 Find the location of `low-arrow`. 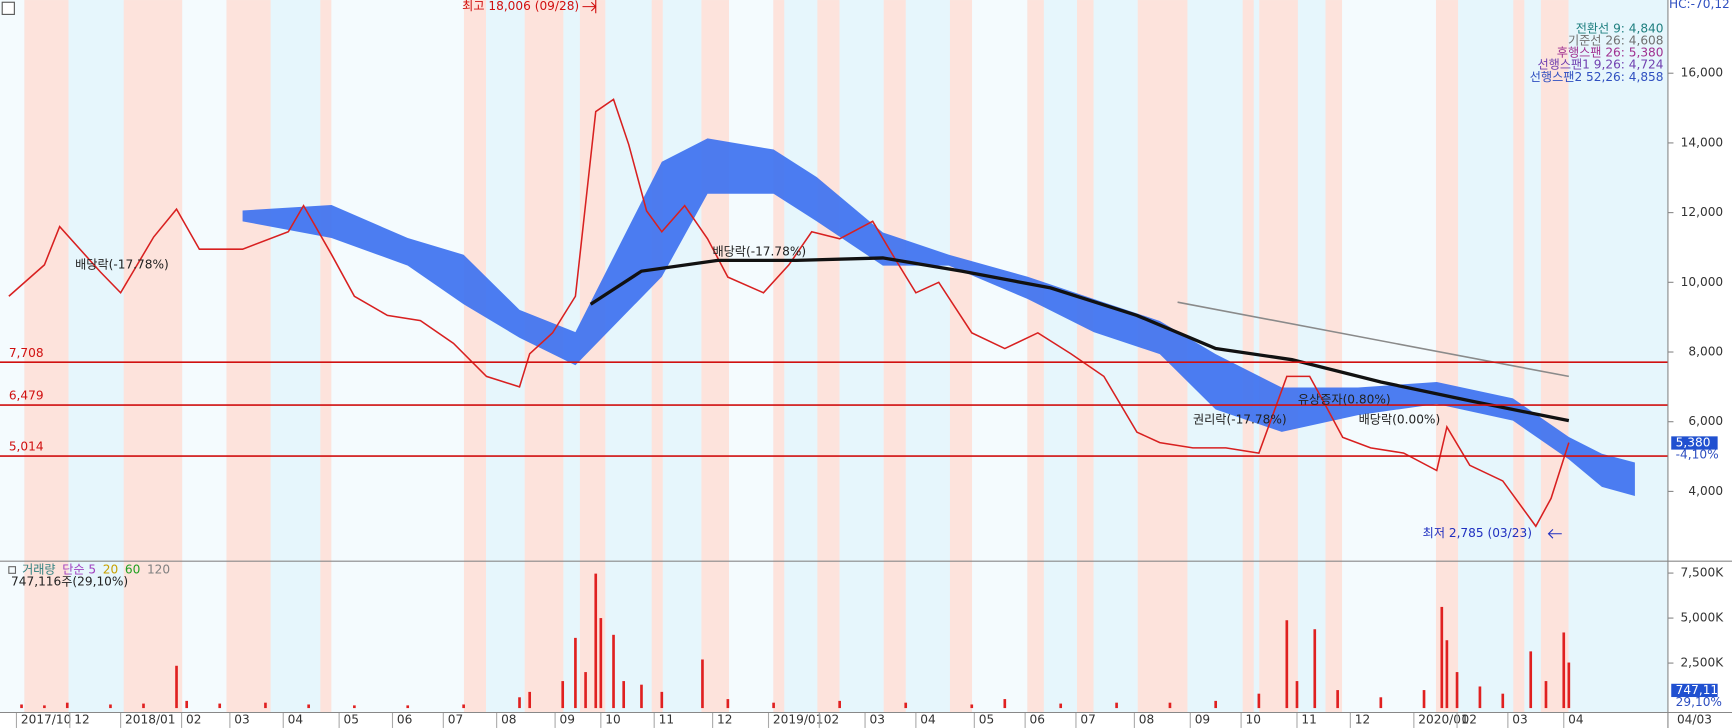

low-arrow is located at coordinates (1554, 533).